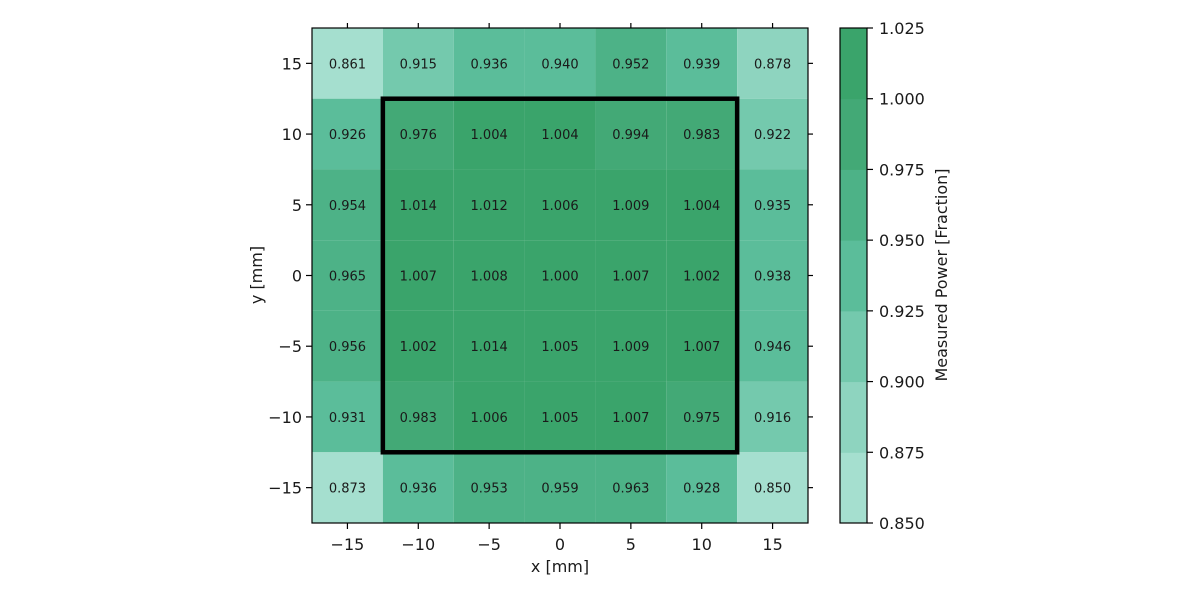 The image size is (1200, 600). I want to click on x-tick-label: 5, so click(631, 544).